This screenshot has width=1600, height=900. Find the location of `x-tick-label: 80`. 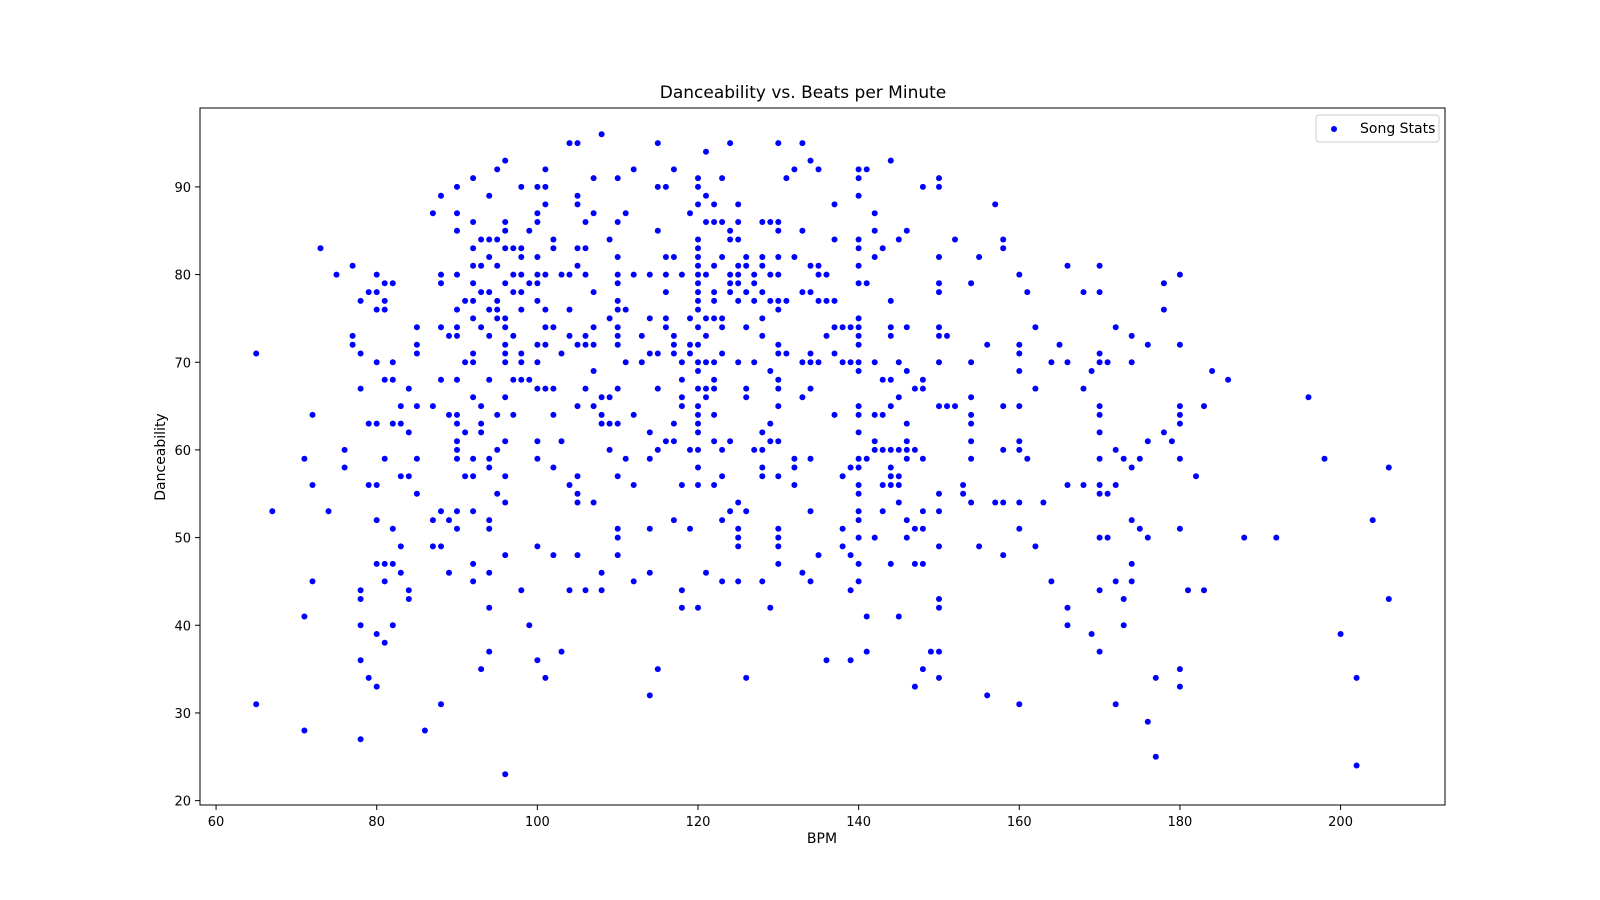

x-tick-label: 80 is located at coordinates (376, 822).